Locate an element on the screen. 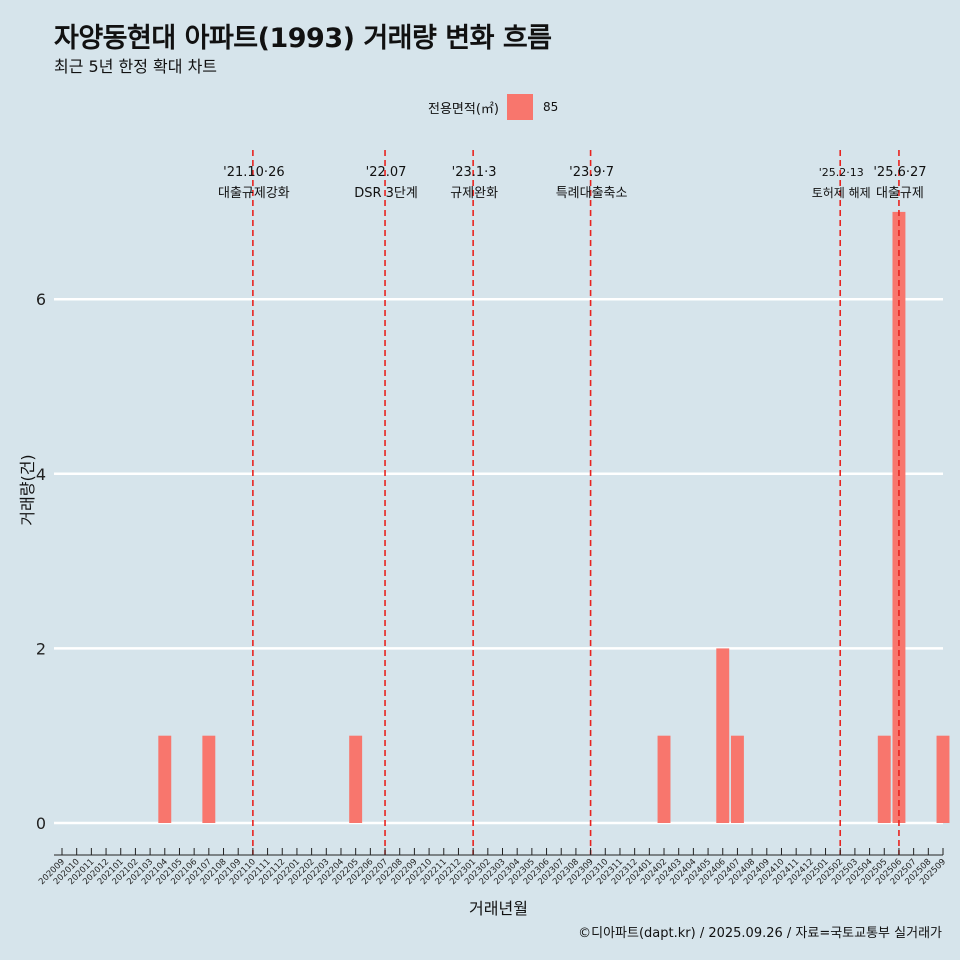  annotation-label: 규제완화 is located at coordinates (474, 193).